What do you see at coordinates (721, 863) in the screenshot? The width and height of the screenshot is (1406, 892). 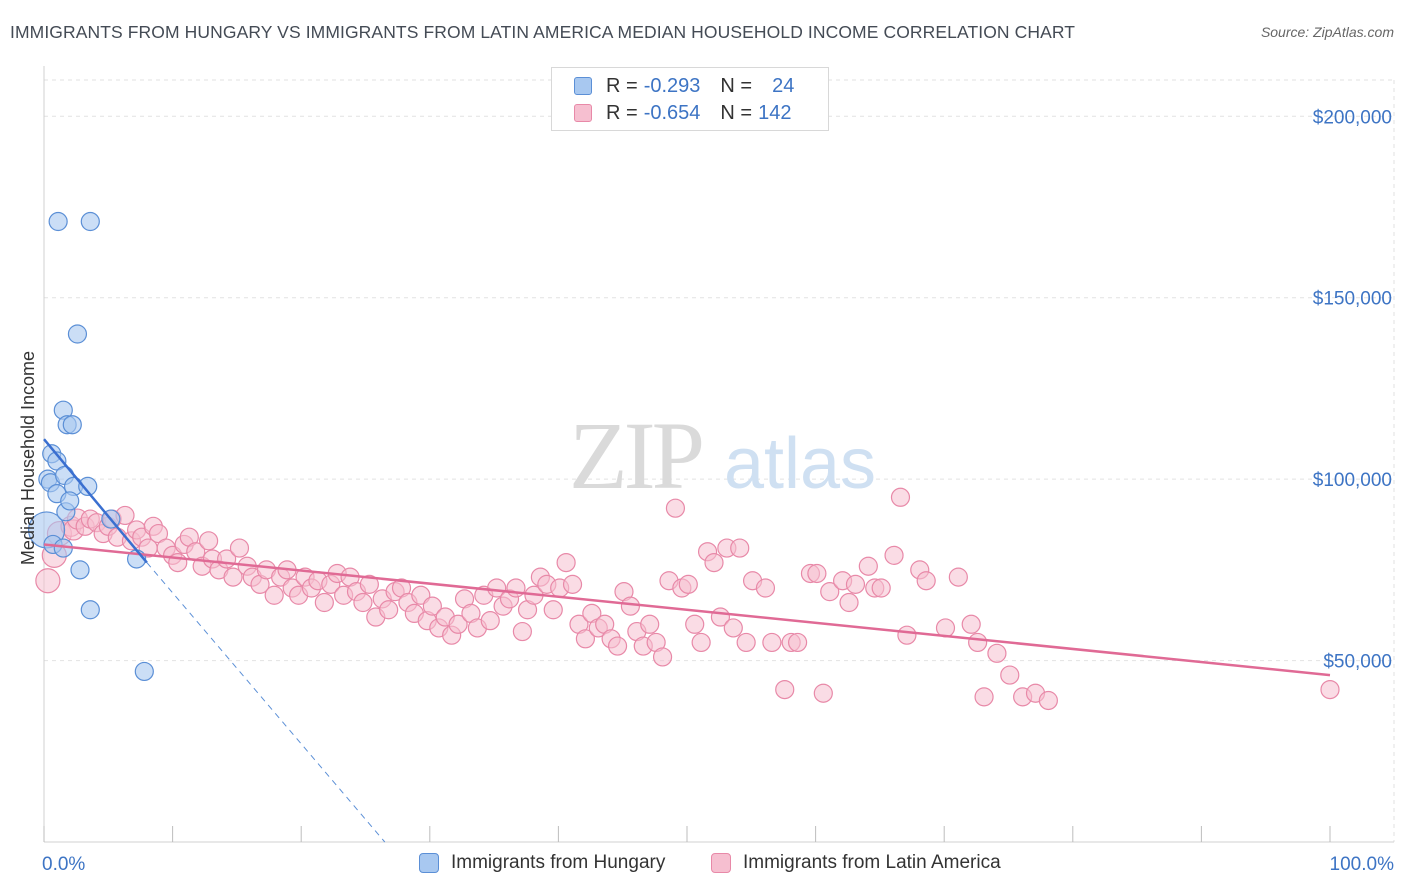 I see `bottom-legend-swatch-latin` at bounding box center [721, 863].